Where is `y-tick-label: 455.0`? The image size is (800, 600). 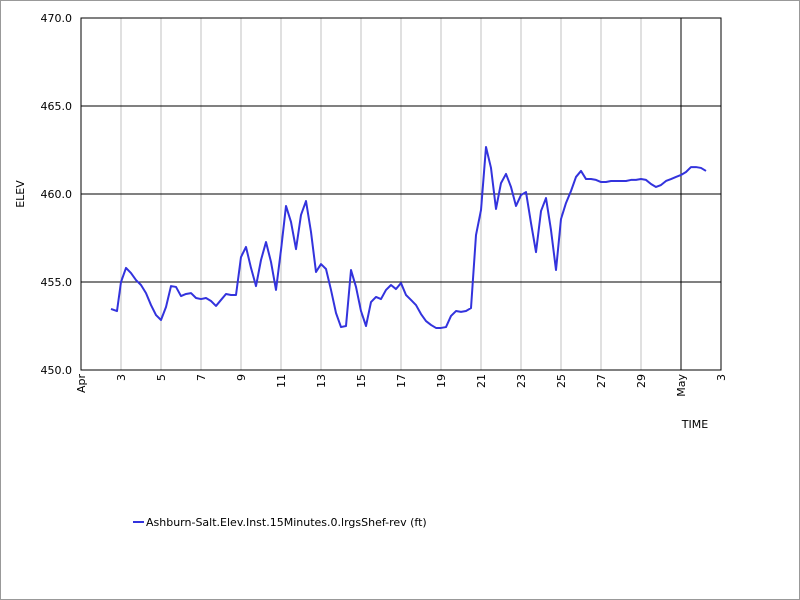 y-tick-label: 455.0 is located at coordinates (57, 282).